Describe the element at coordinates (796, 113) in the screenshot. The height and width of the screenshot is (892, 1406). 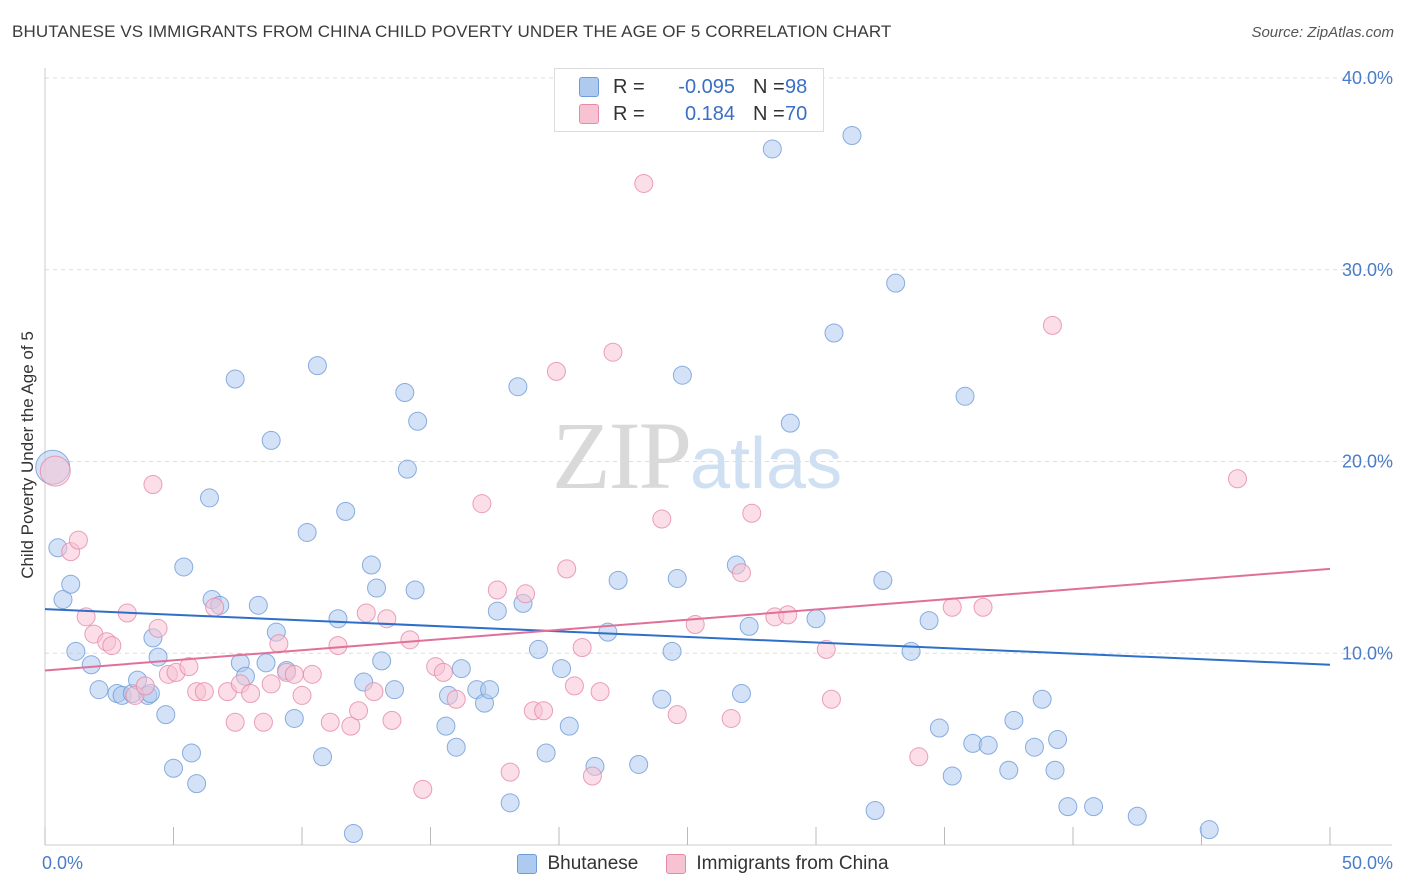
I see `legend-n-value: 70` at that location.